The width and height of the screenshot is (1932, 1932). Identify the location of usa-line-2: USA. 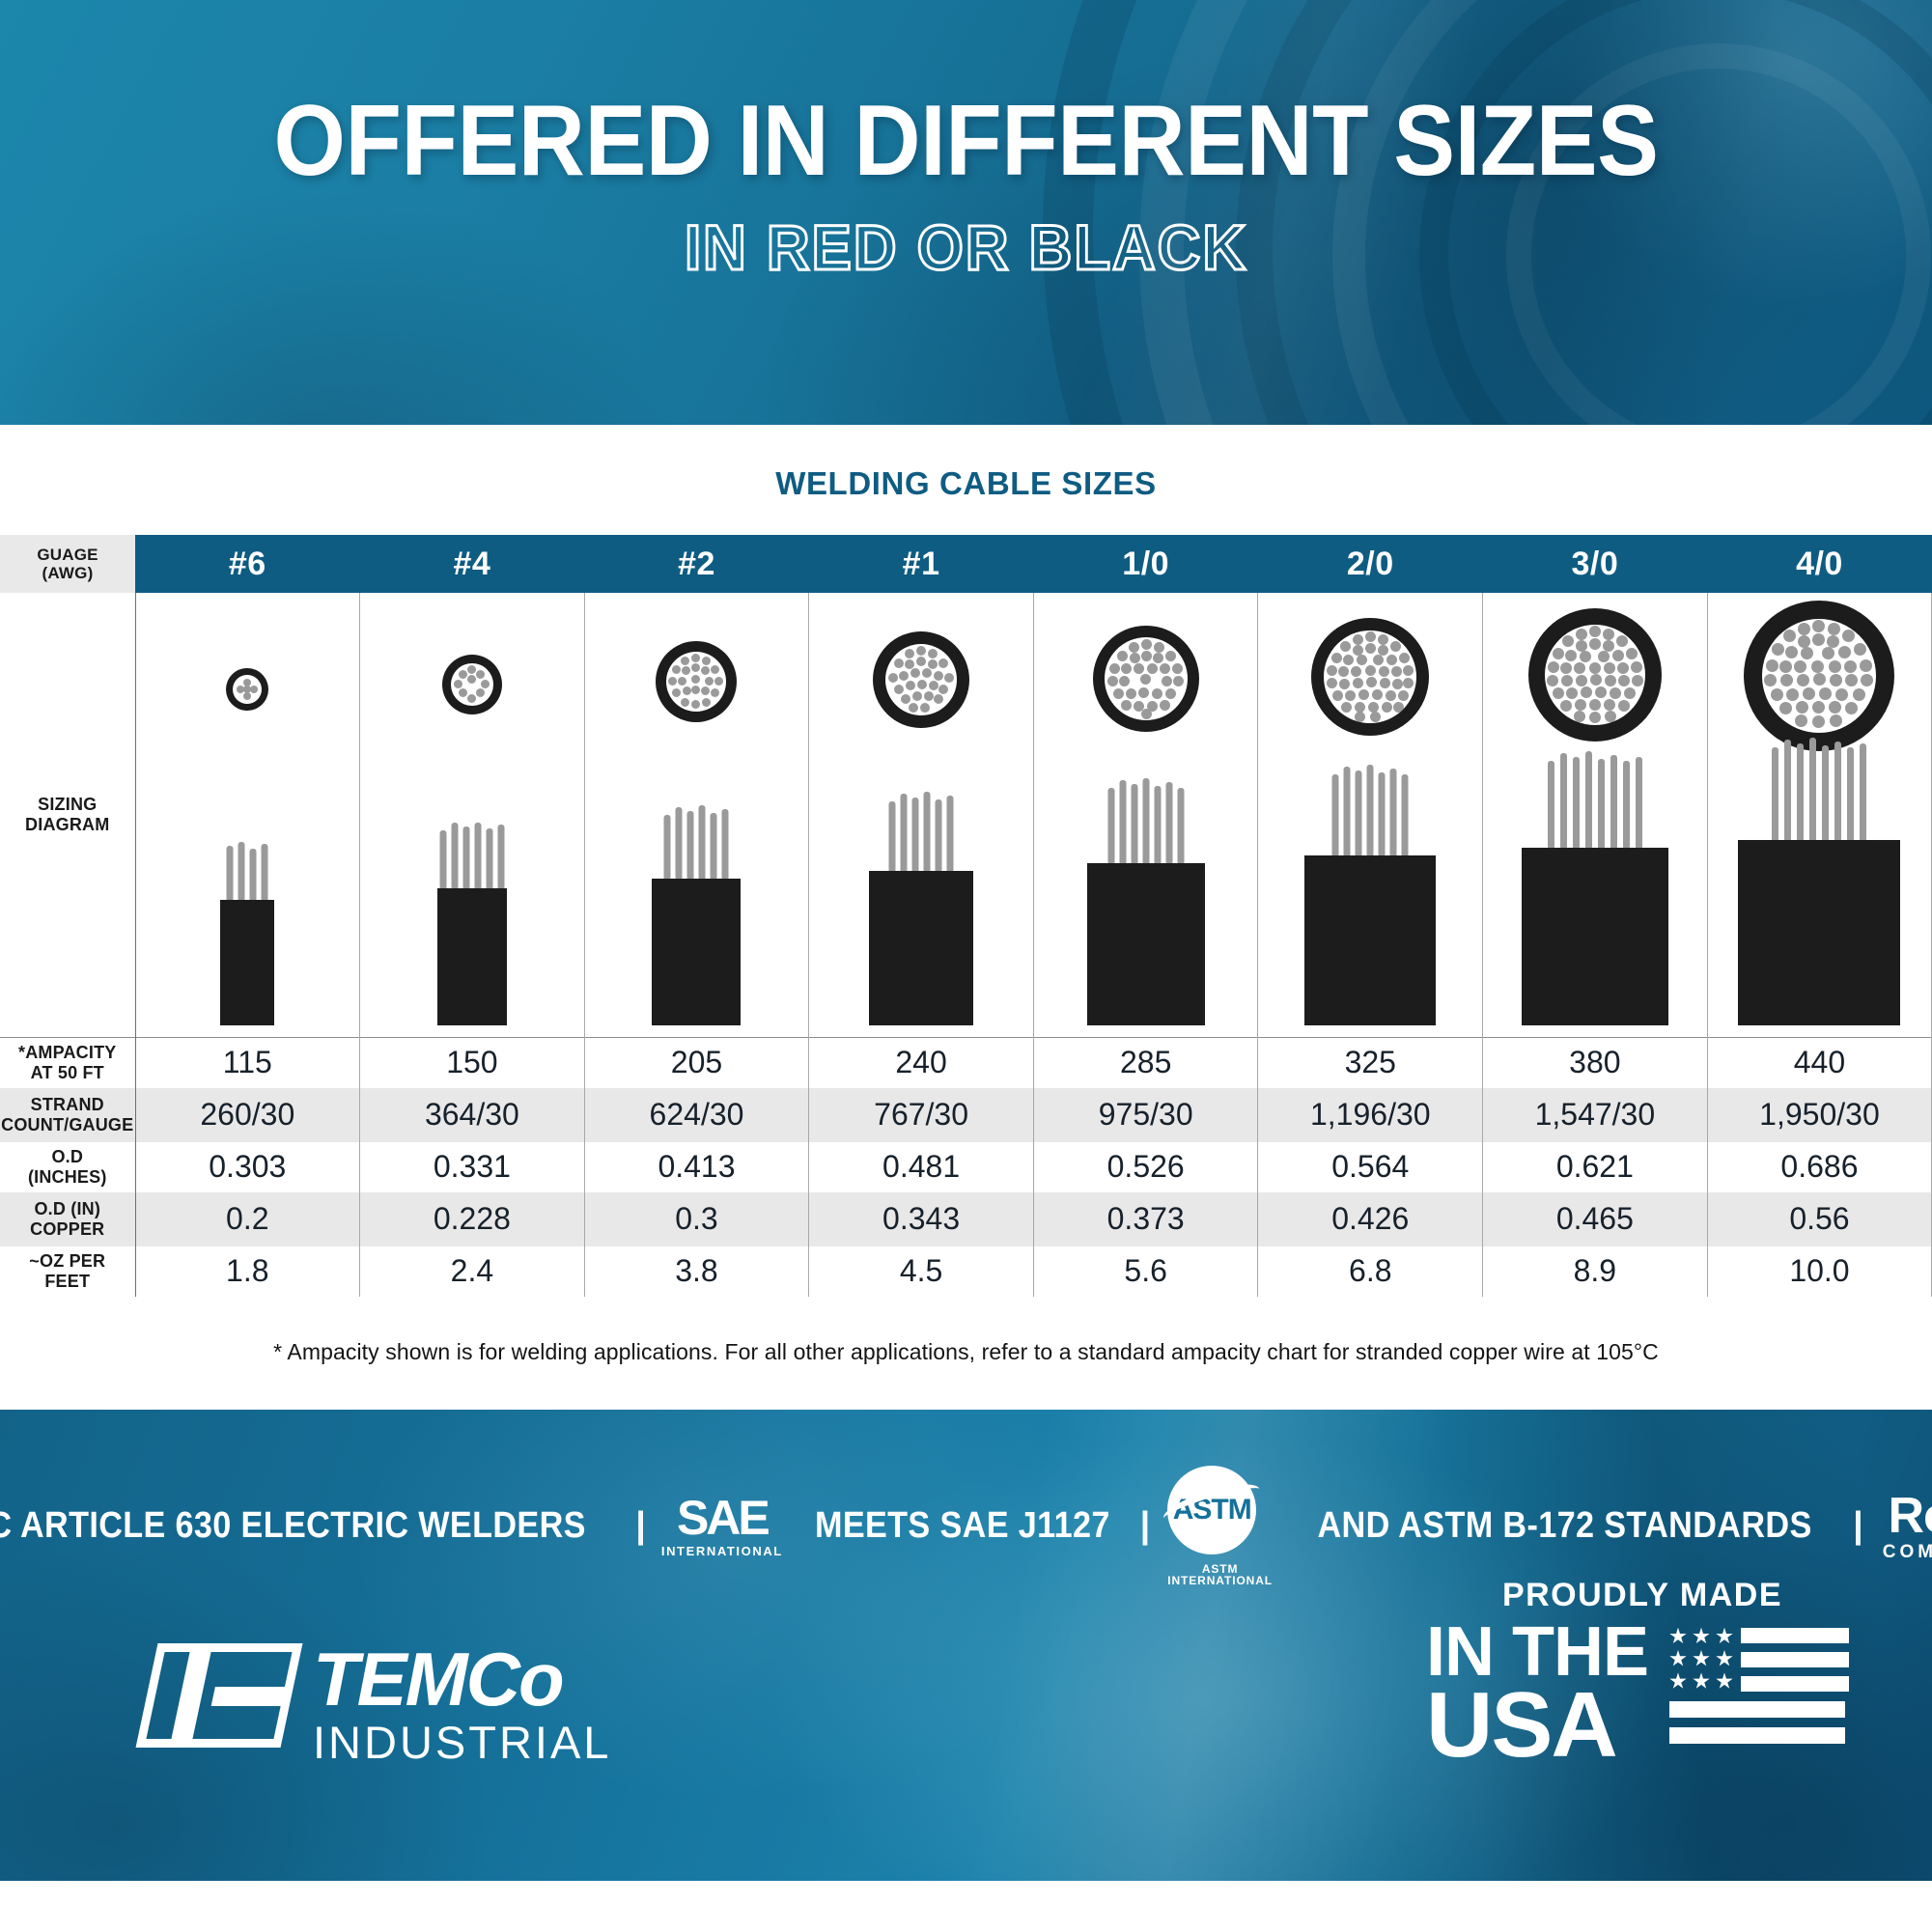
(1522, 1726).